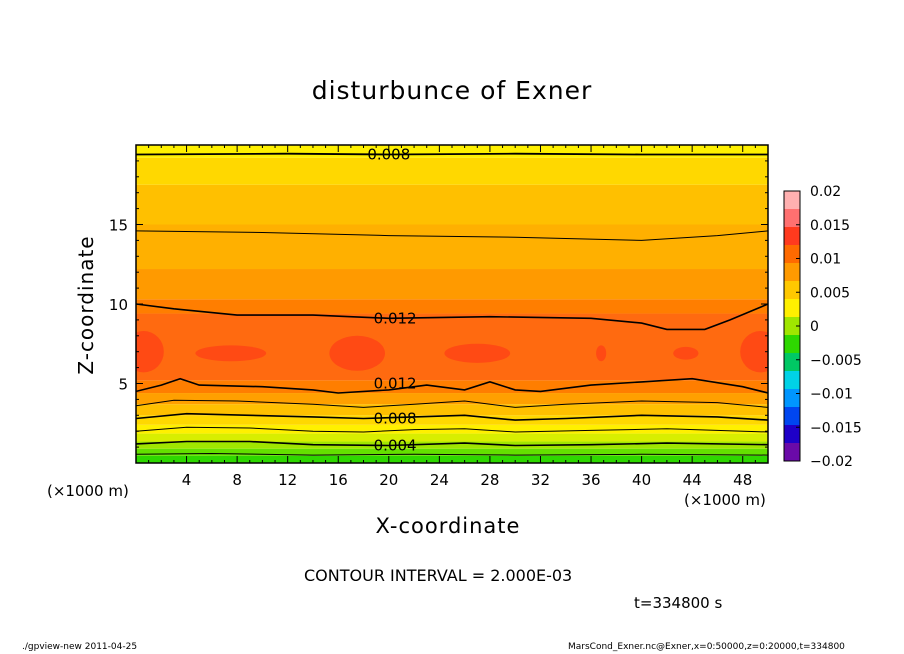 This screenshot has height=654, width=904. What do you see at coordinates (395, 446) in the screenshot?
I see `contour-label: 0.004` at bounding box center [395, 446].